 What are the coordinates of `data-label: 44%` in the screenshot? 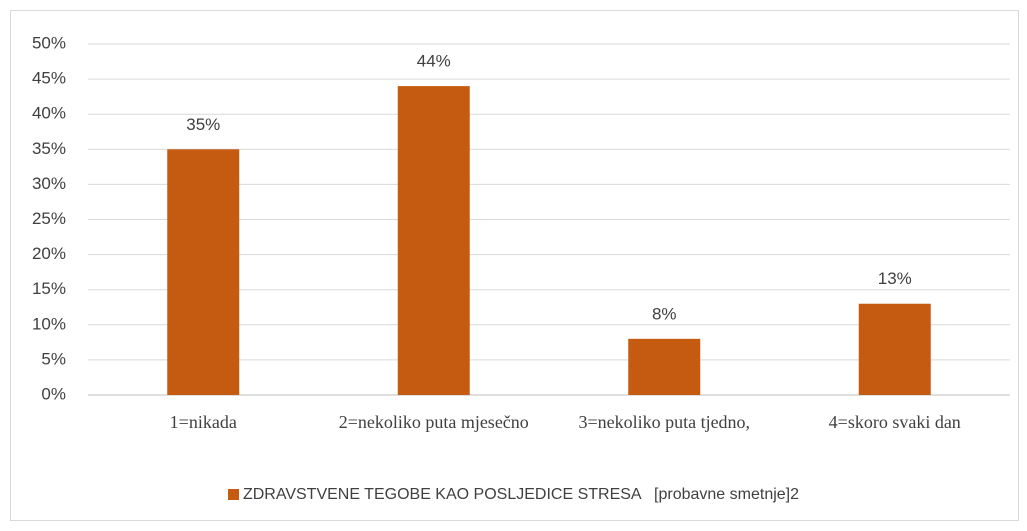 It's located at (434, 61).